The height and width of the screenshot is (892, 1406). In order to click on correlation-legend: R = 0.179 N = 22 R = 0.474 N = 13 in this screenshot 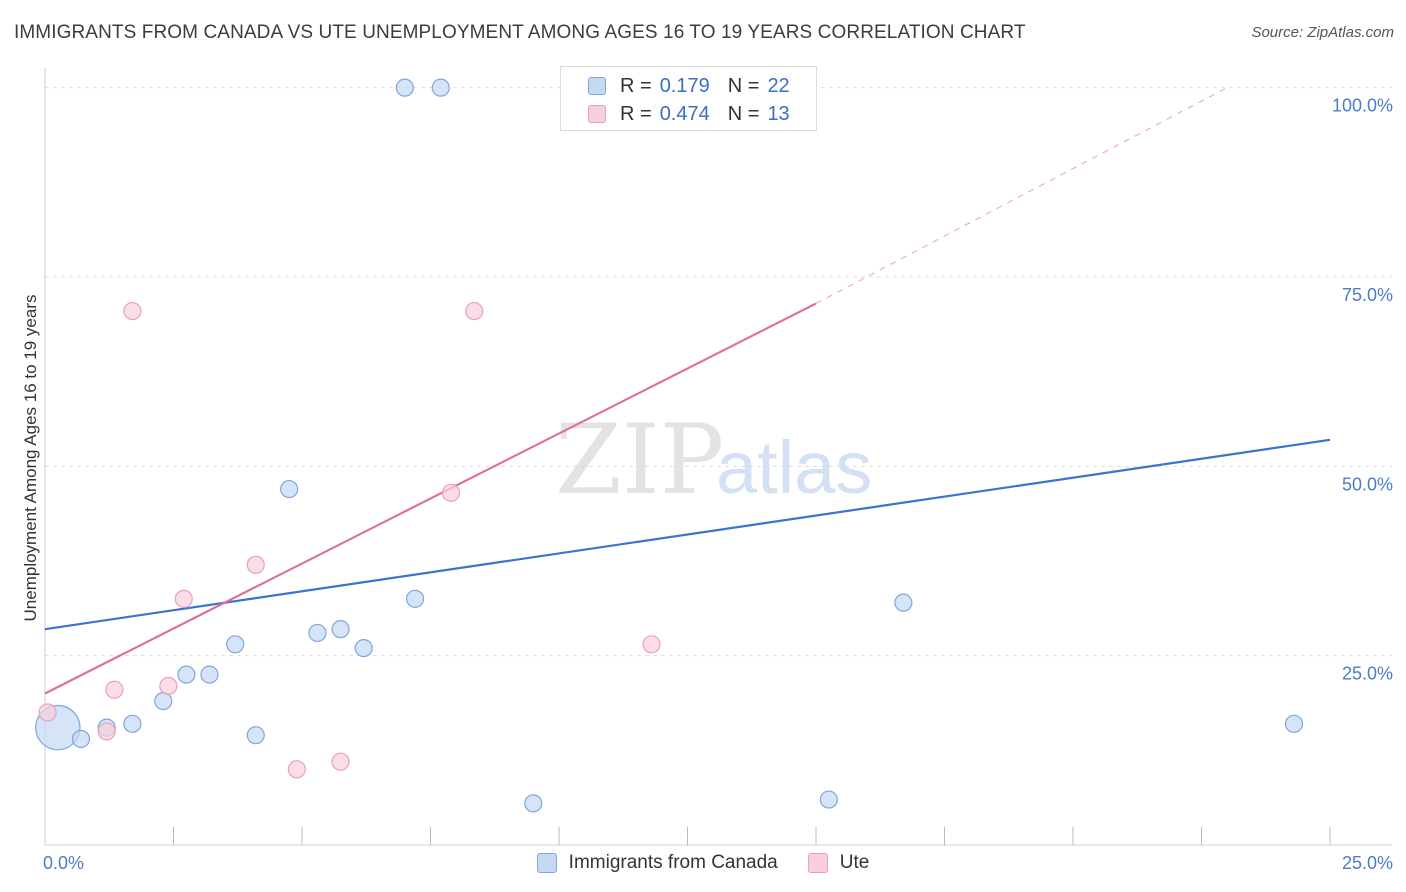, I will do `click(688, 98)`.